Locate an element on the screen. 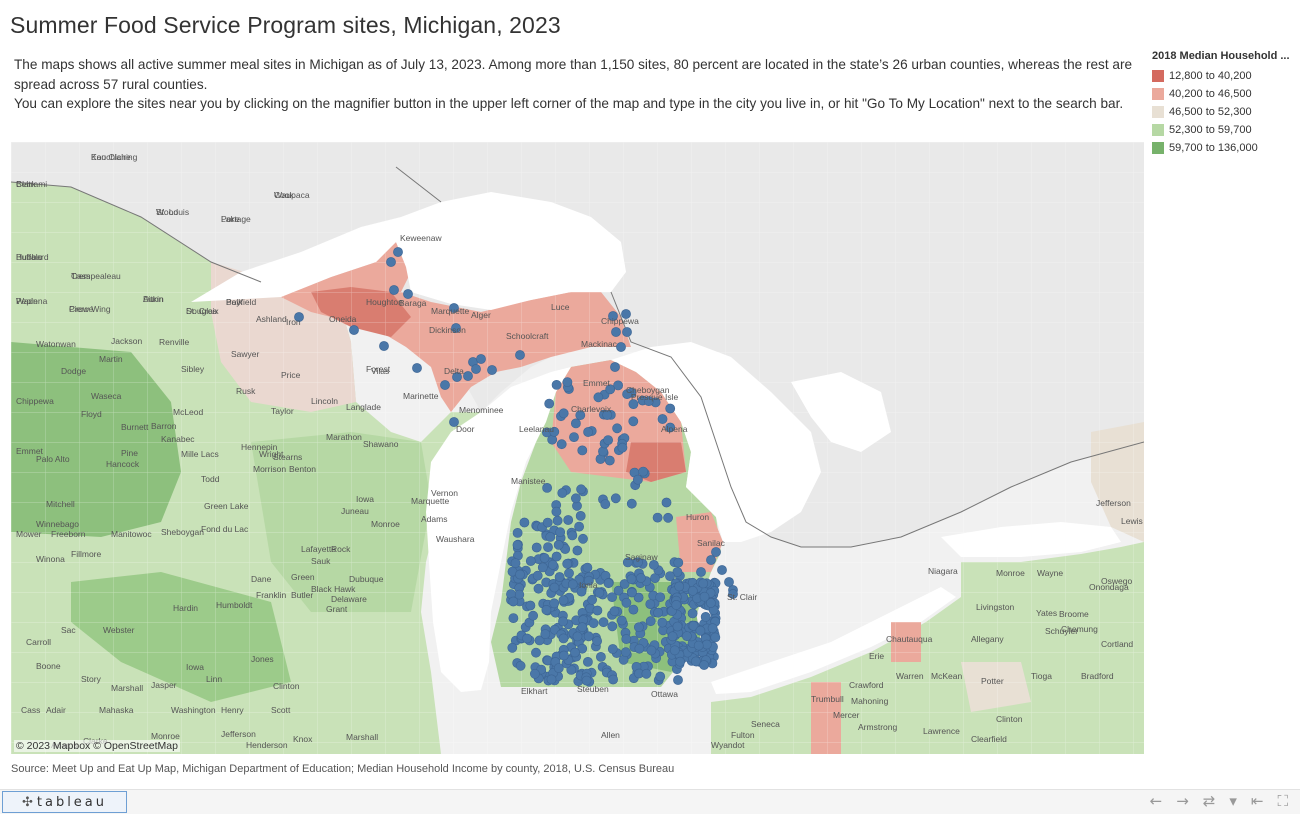 This screenshot has width=1300, height=814. dropdown-icon: ▾ is located at coordinates (1233, 801).